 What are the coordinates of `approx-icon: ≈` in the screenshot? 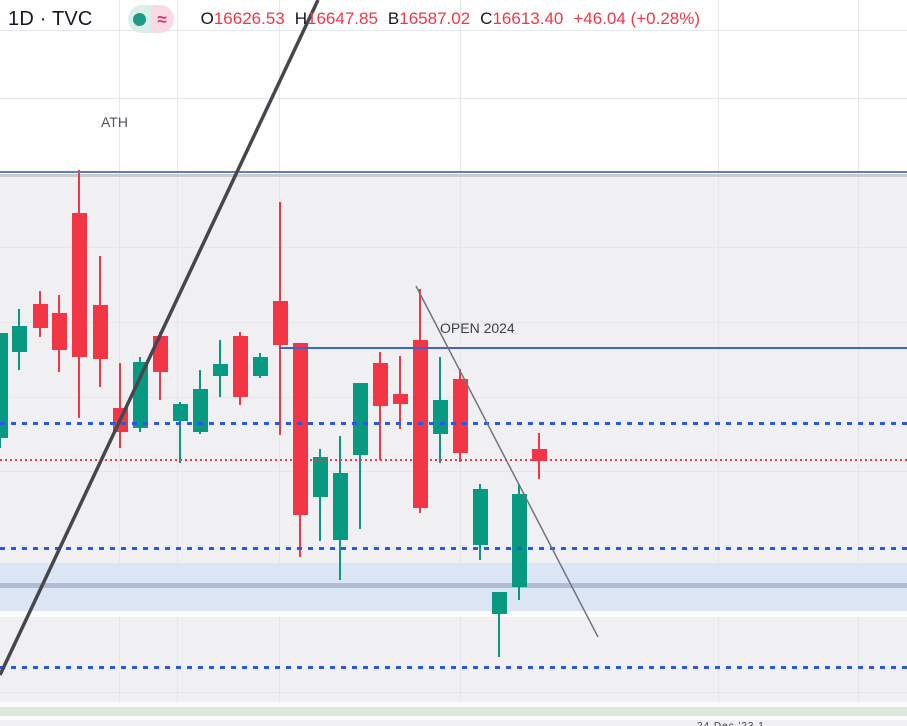 It's located at (162, 19).